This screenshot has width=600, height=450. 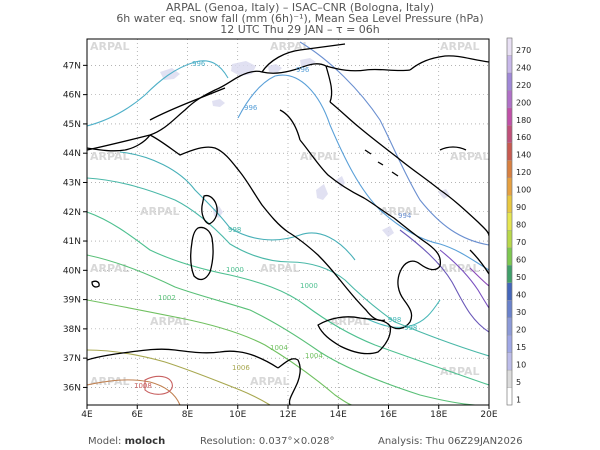 What do you see at coordinates (72, 271) in the screenshot?
I see `y-tick-label: 40N` at bounding box center [72, 271].